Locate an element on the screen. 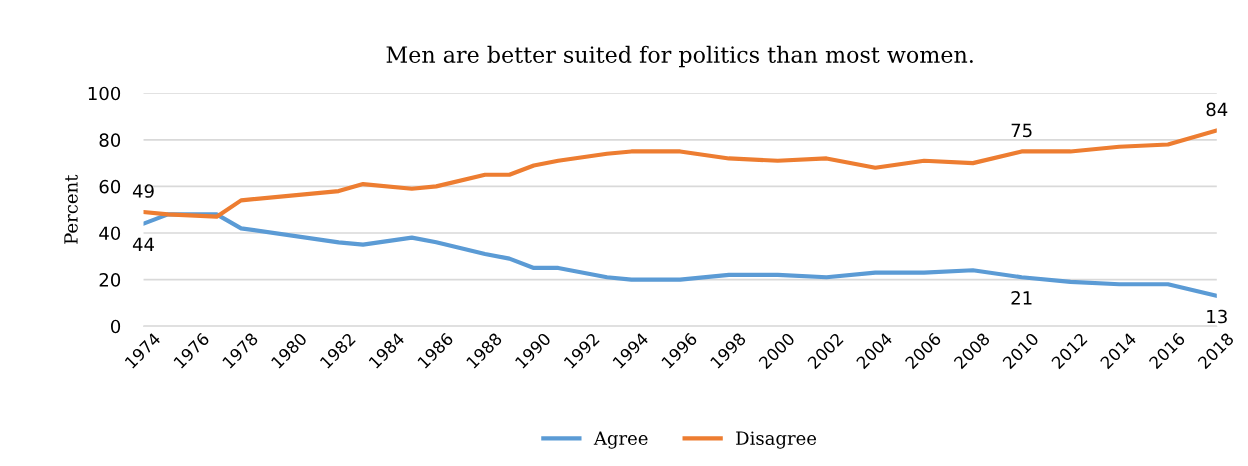 The height and width of the screenshot is (466, 1248). legend-label: Agree is located at coordinates (620, 440).